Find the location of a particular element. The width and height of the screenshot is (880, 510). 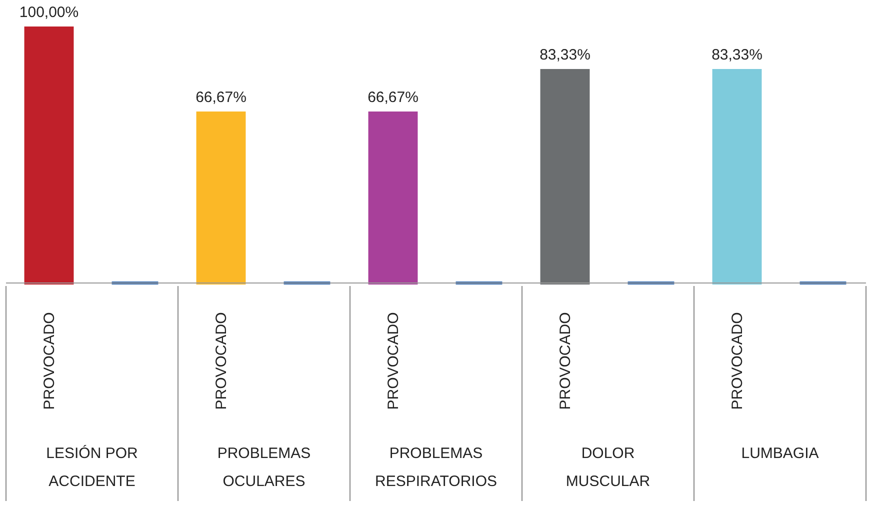

text: PROBLEMAS OCULARES is located at coordinates (264, 467).